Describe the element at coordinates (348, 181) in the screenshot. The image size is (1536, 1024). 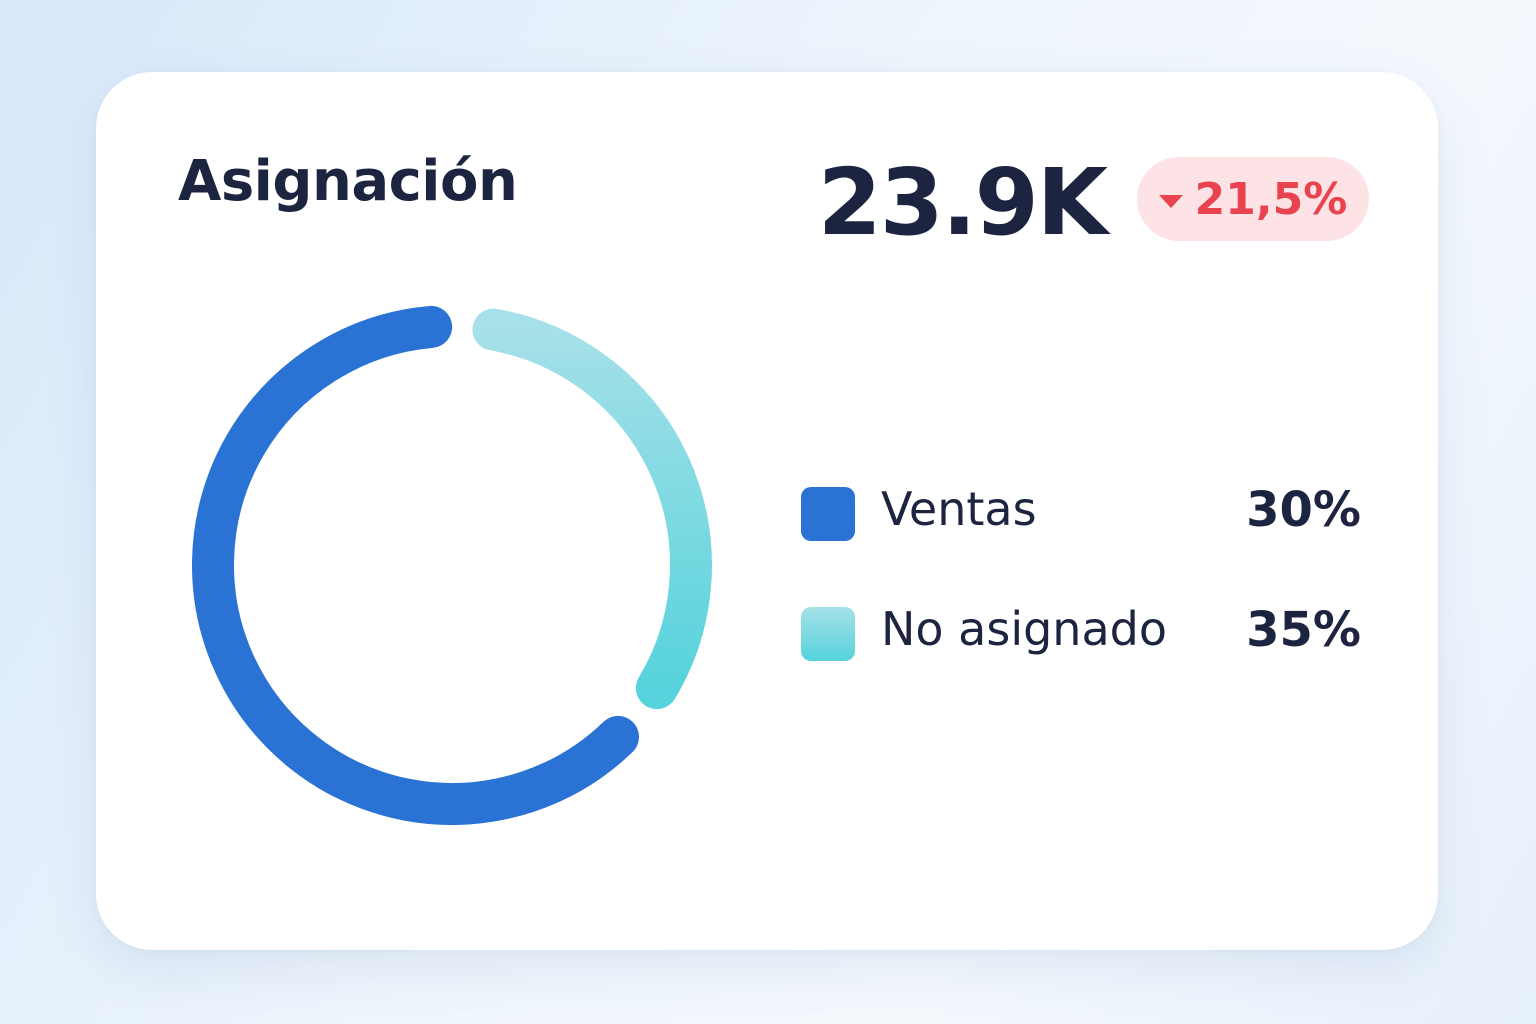
I see `card-title: Asignación` at that location.